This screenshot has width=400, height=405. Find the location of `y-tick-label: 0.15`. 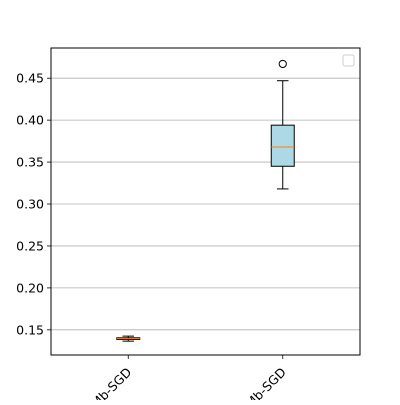

y-tick-label: 0.15 is located at coordinates (30, 329).